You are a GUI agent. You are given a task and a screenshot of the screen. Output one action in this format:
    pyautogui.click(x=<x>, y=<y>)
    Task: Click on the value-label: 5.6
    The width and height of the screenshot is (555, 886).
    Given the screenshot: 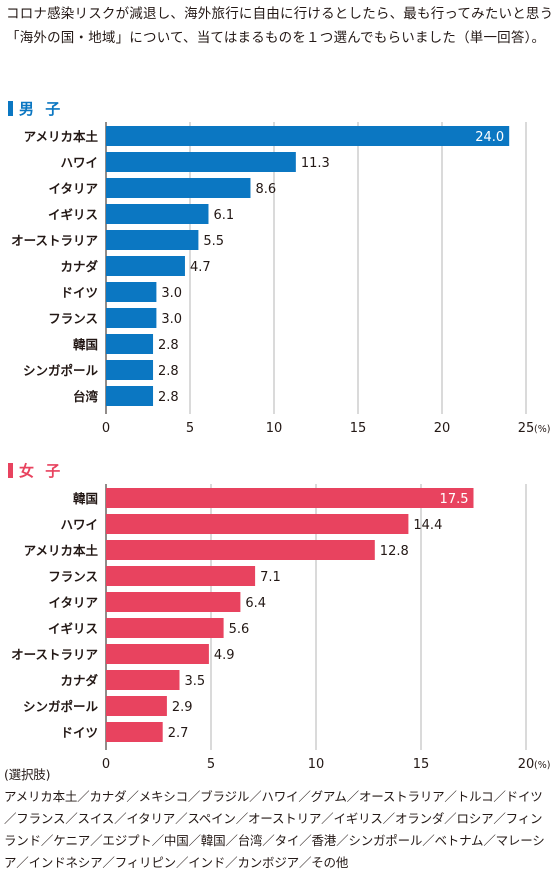 What is the action you would take?
    pyautogui.click(x=239, y=629)
    